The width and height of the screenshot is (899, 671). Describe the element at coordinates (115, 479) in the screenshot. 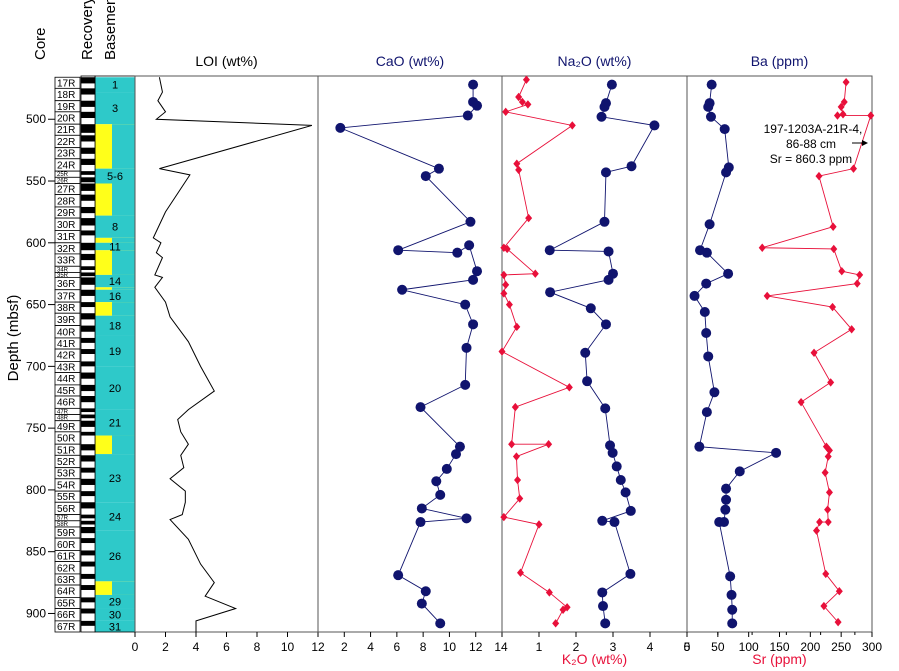

I see `basement-unit-label: 23` at that location.